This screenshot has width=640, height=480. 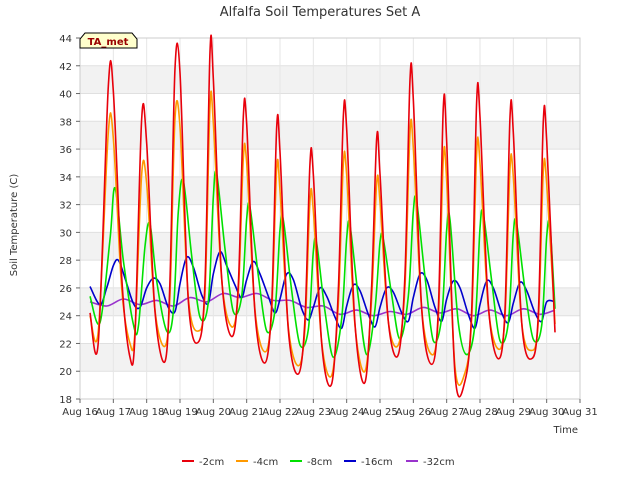 What do you see at coordinates (146, 412) in the screenshot?
I see `x-tick-label: Aug 18` at bounding box center [146, 412].